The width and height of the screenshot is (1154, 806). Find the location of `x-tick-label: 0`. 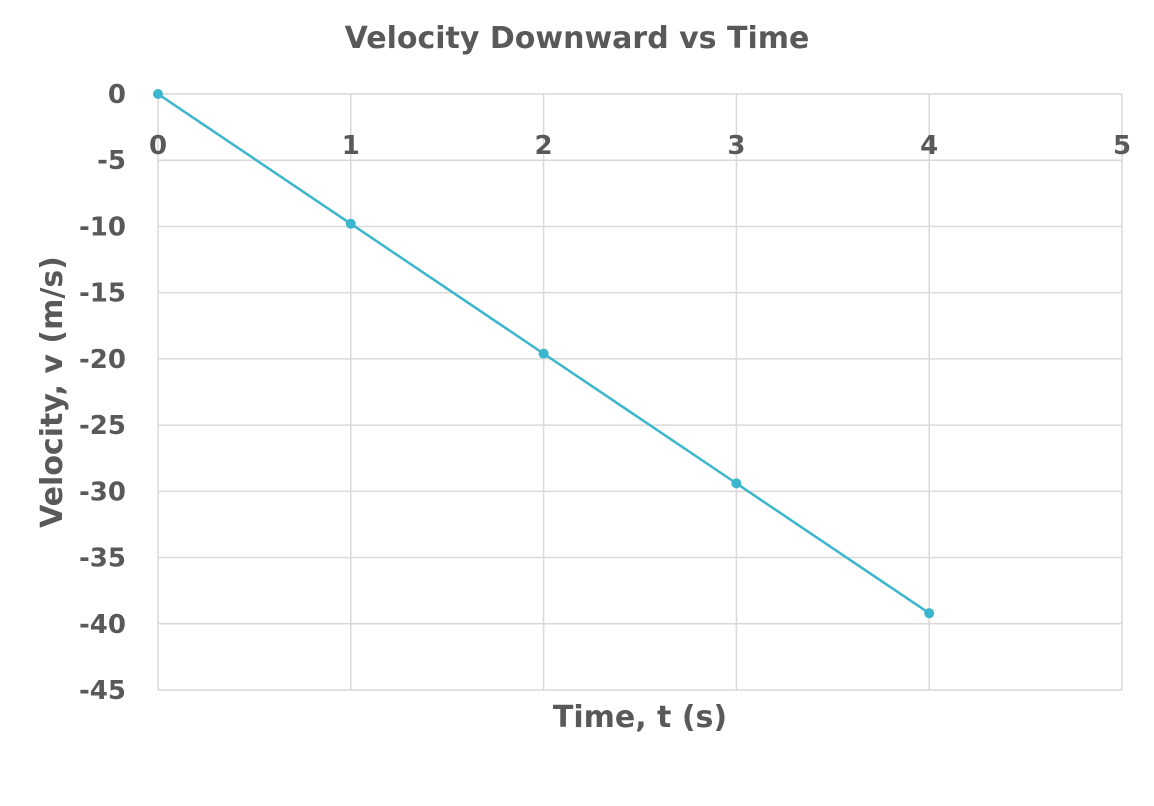

x-tick-label: 0 is located at coordinates (158, 146).